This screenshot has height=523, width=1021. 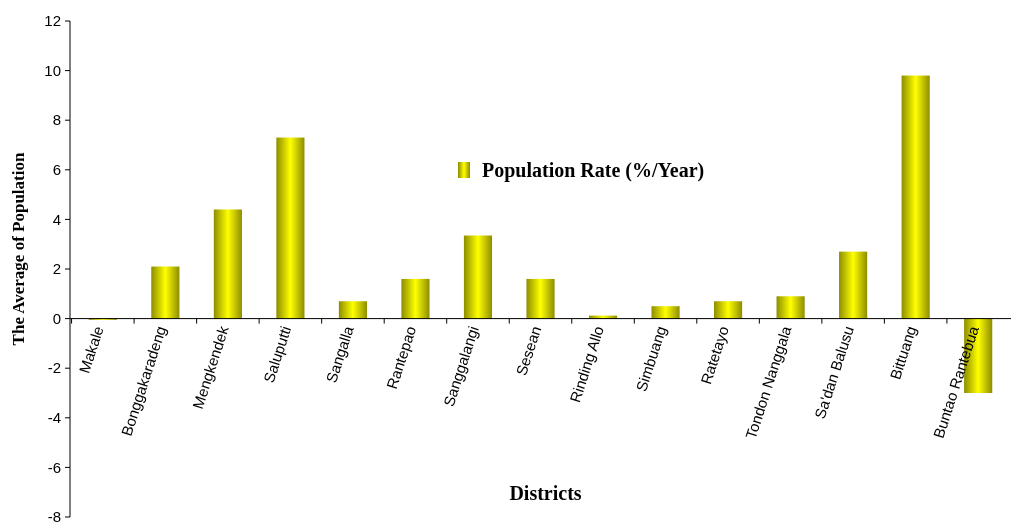 I want to click on y-tick-label: 4, so click(x=56, y=219).